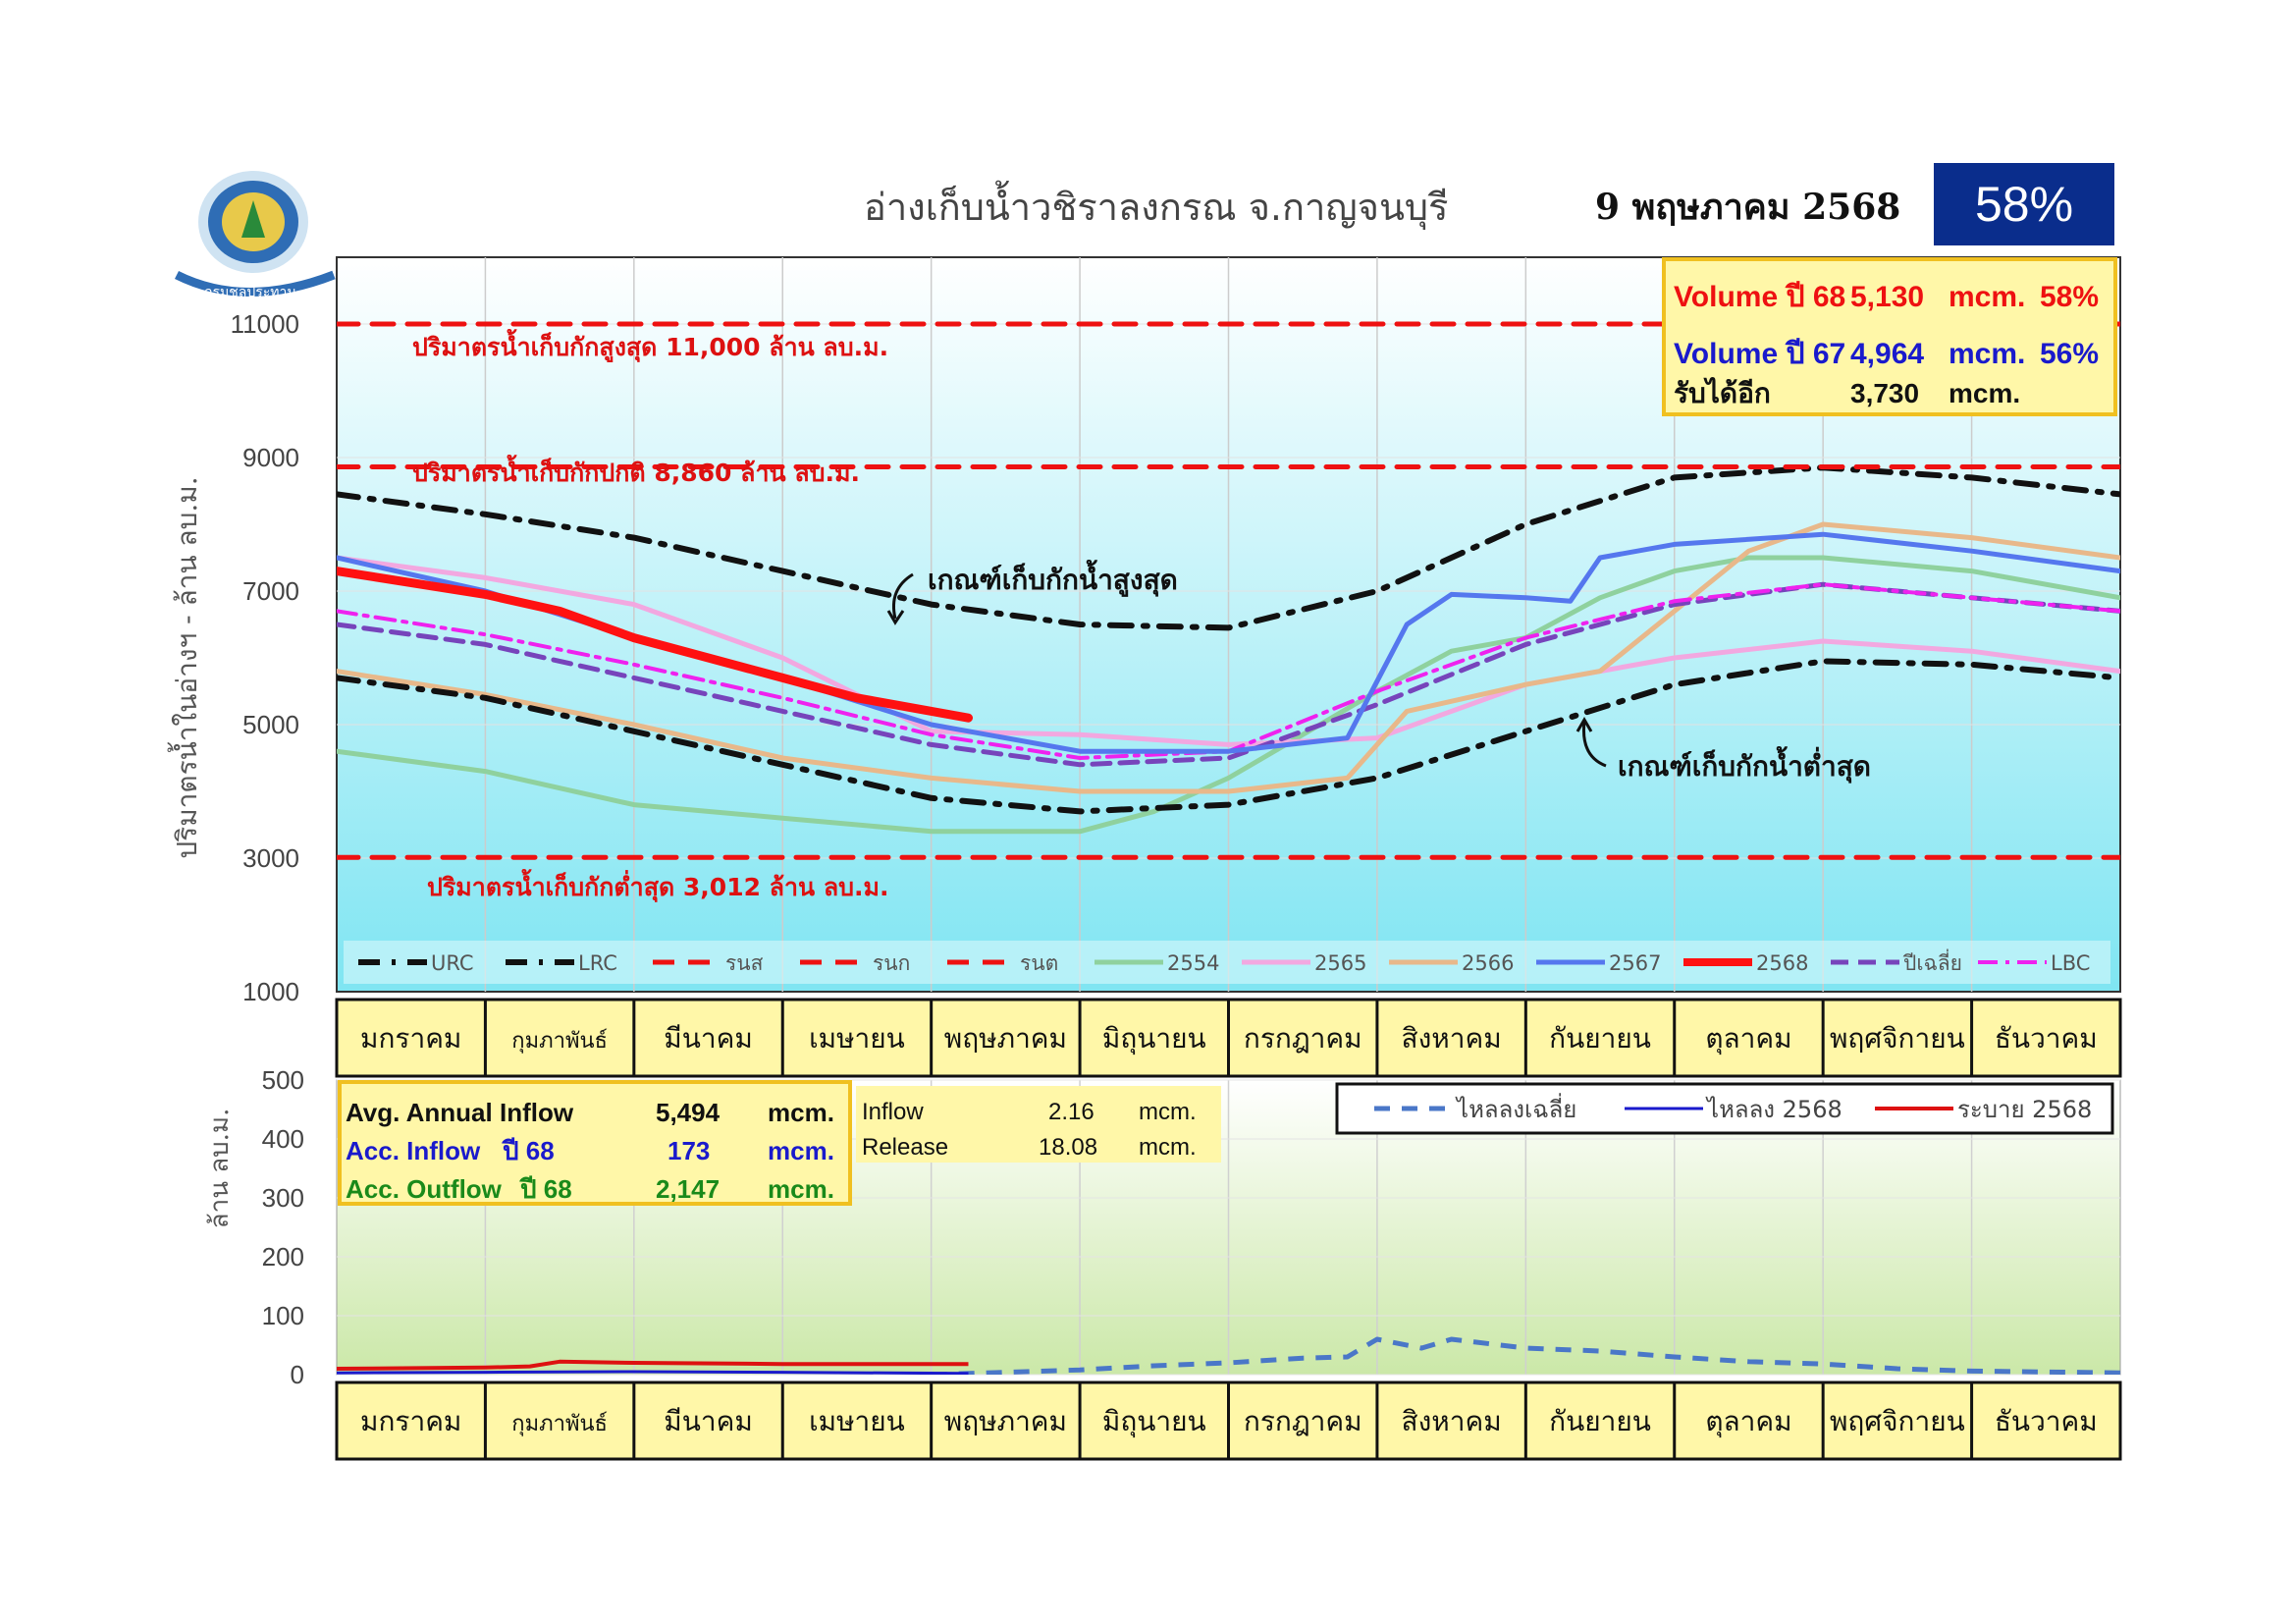  I want to click on legend-label-ปีเฉลี่ย: ปีเฉลี่ย, so click(1932, 961).